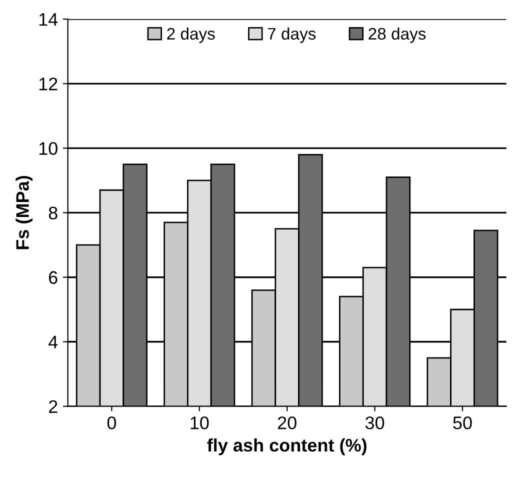  What do you see at coordinates (48, 148) in the screenshot?
I see `y-tick-label: 10` at bounding box center [48, 148].